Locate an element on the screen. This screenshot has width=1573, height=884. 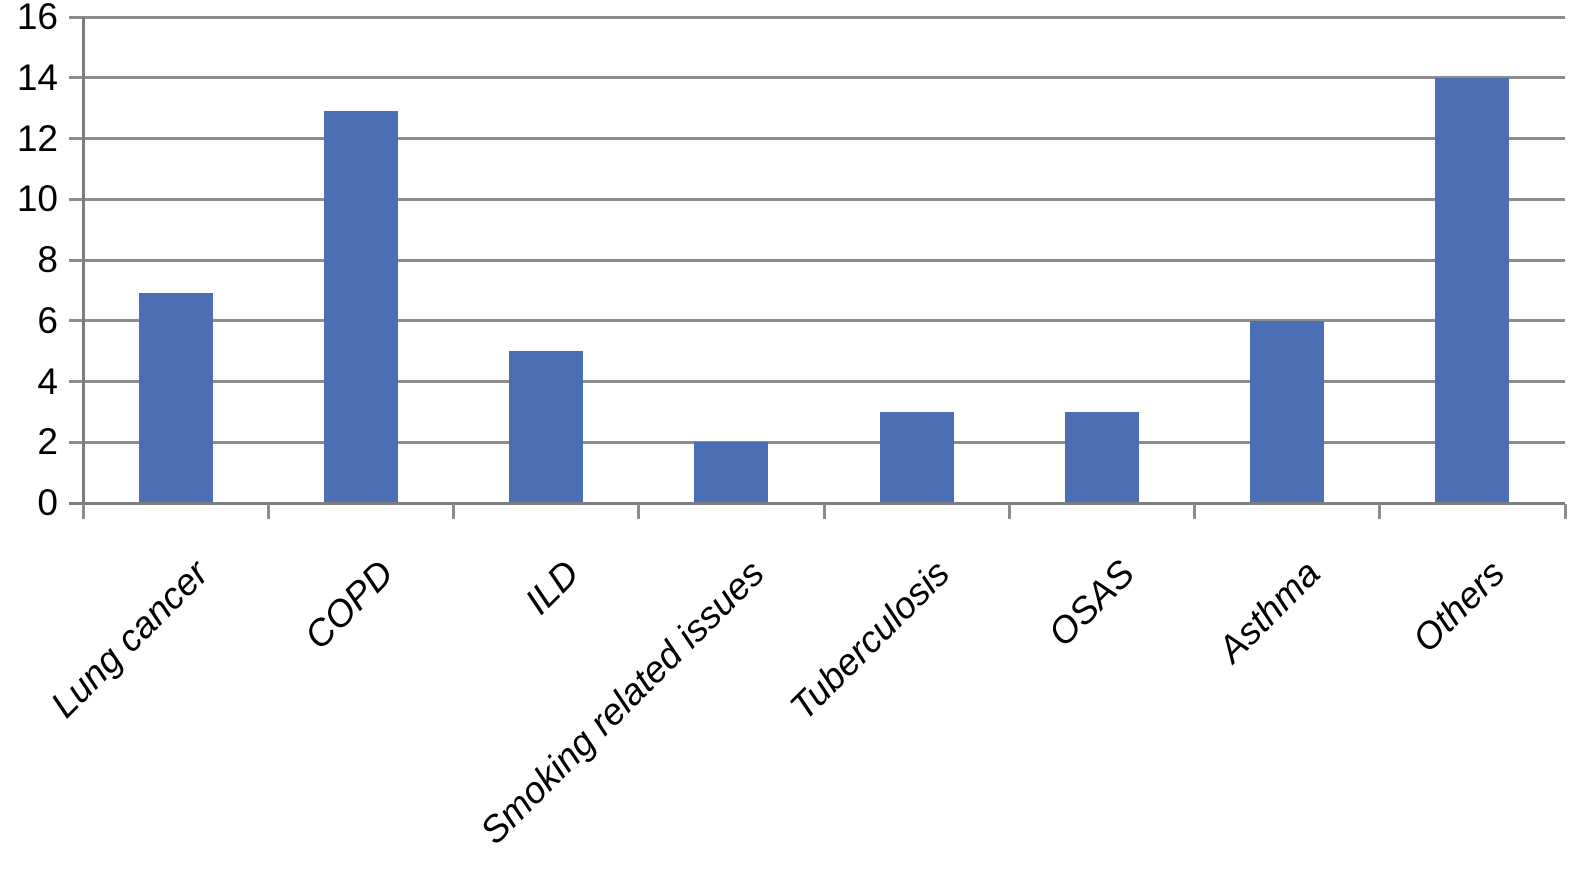
y-tick-label: 0 is located at coordinates (47, 502).